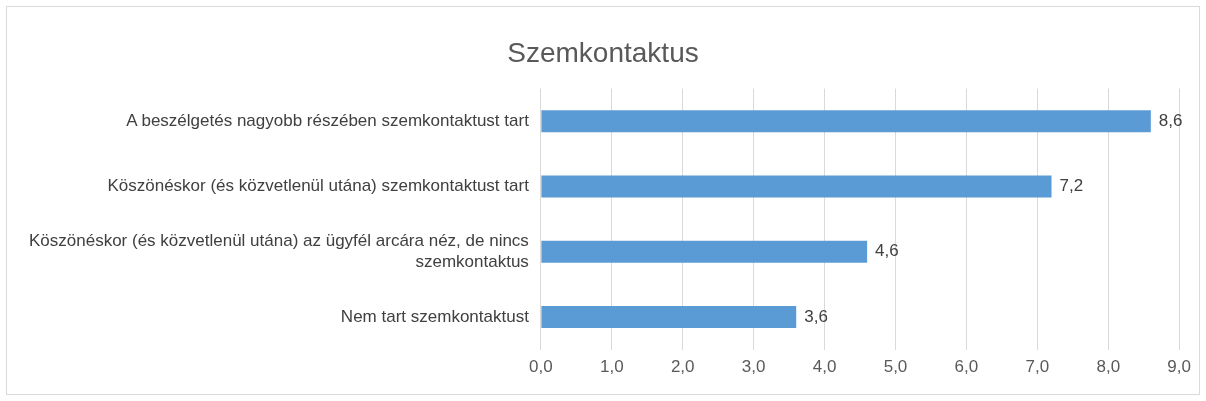 The image size is (1206, 401). I want to click on y-tick-label: Köszönéskor (és közvetlenül utána) az ügyfél arcára néz, de nincs szemkontaktus, so click(278, 251).